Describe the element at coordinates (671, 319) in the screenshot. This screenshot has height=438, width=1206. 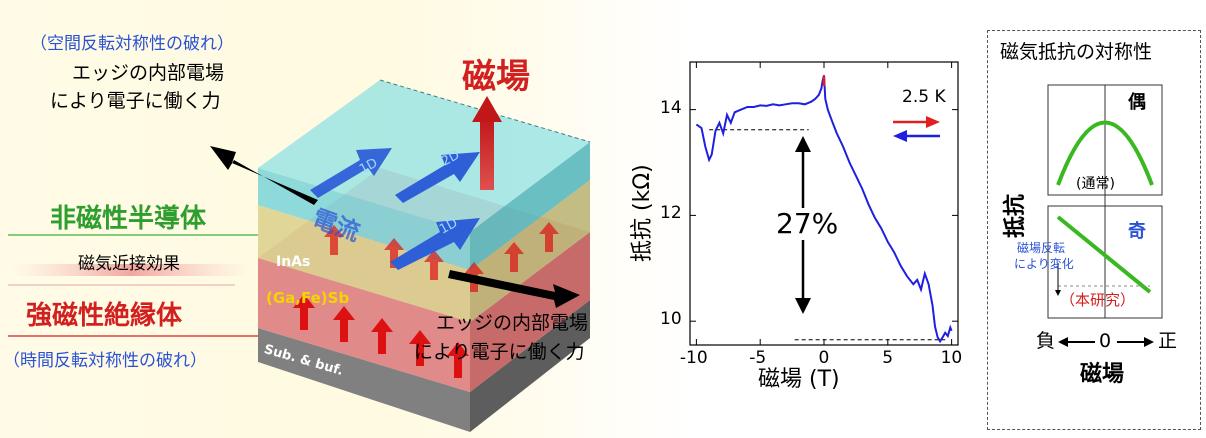
I see `chart-y-tick-label: 10` at that location.